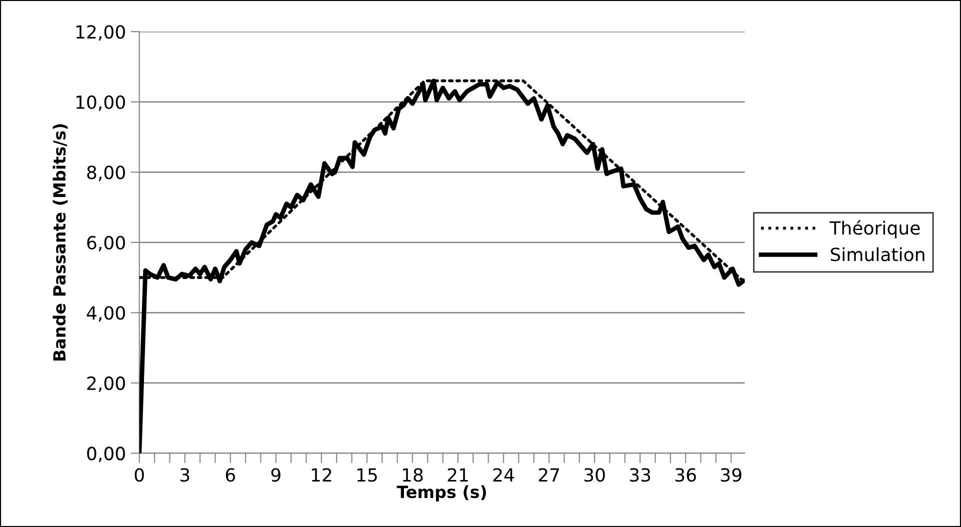  I want to click on y-tick-label: 12,00, so click(100, 33).